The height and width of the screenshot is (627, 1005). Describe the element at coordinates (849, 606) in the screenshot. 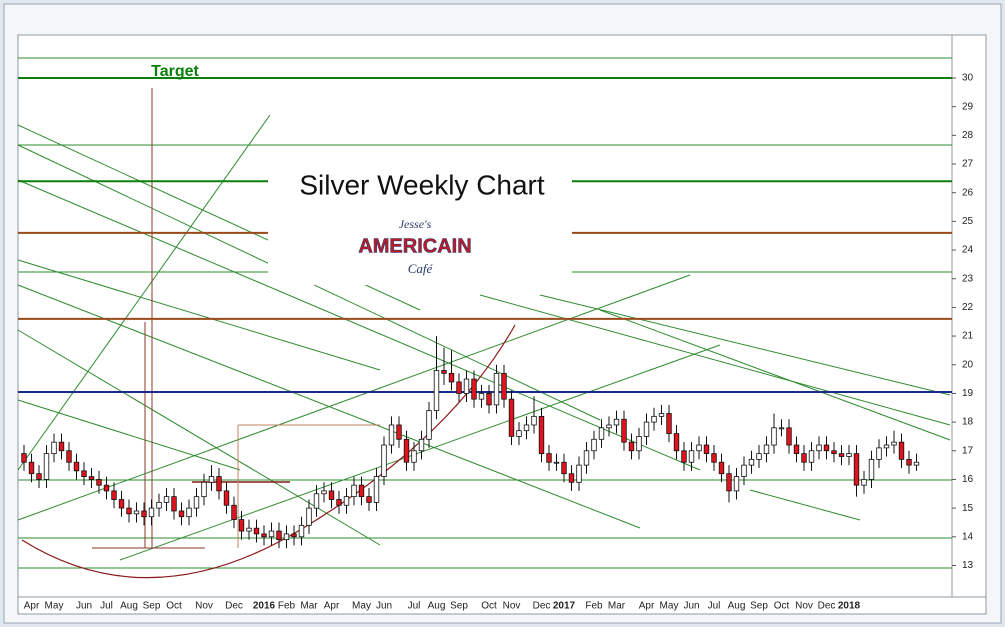

I see `x-tick-label: 2018` at that location.